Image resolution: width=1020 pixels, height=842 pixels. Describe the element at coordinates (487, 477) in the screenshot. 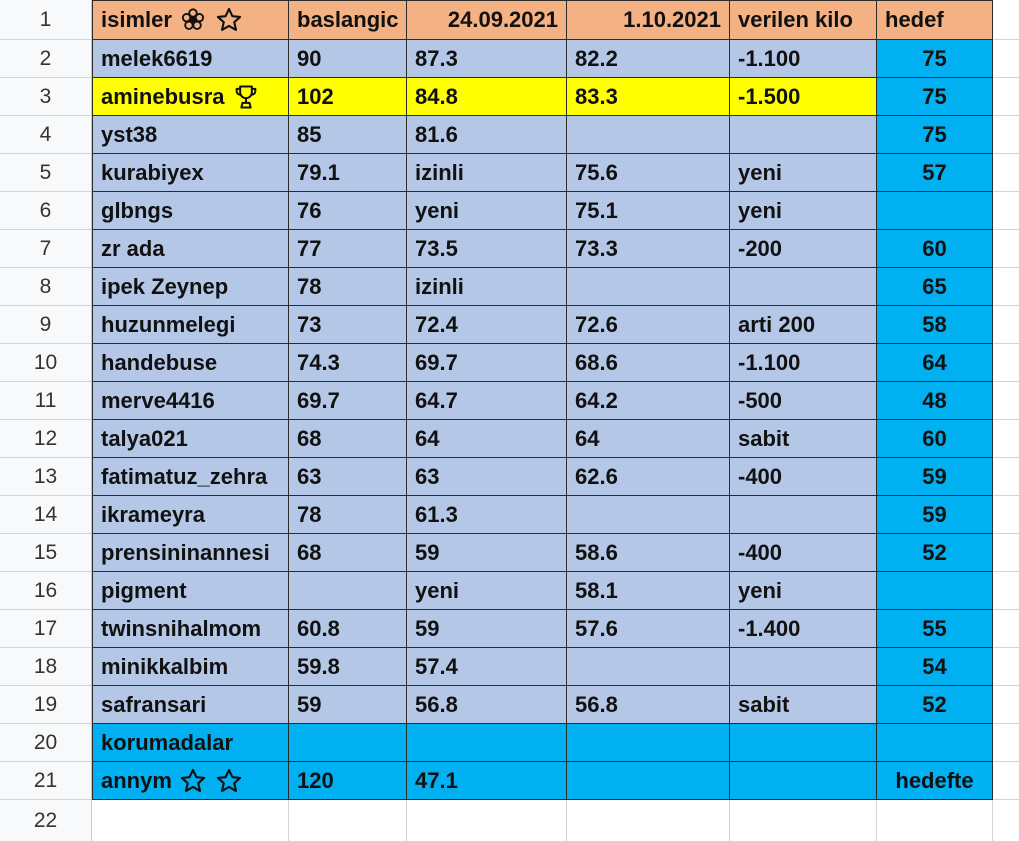

I see `date1-weight-cell: 63` at that location.